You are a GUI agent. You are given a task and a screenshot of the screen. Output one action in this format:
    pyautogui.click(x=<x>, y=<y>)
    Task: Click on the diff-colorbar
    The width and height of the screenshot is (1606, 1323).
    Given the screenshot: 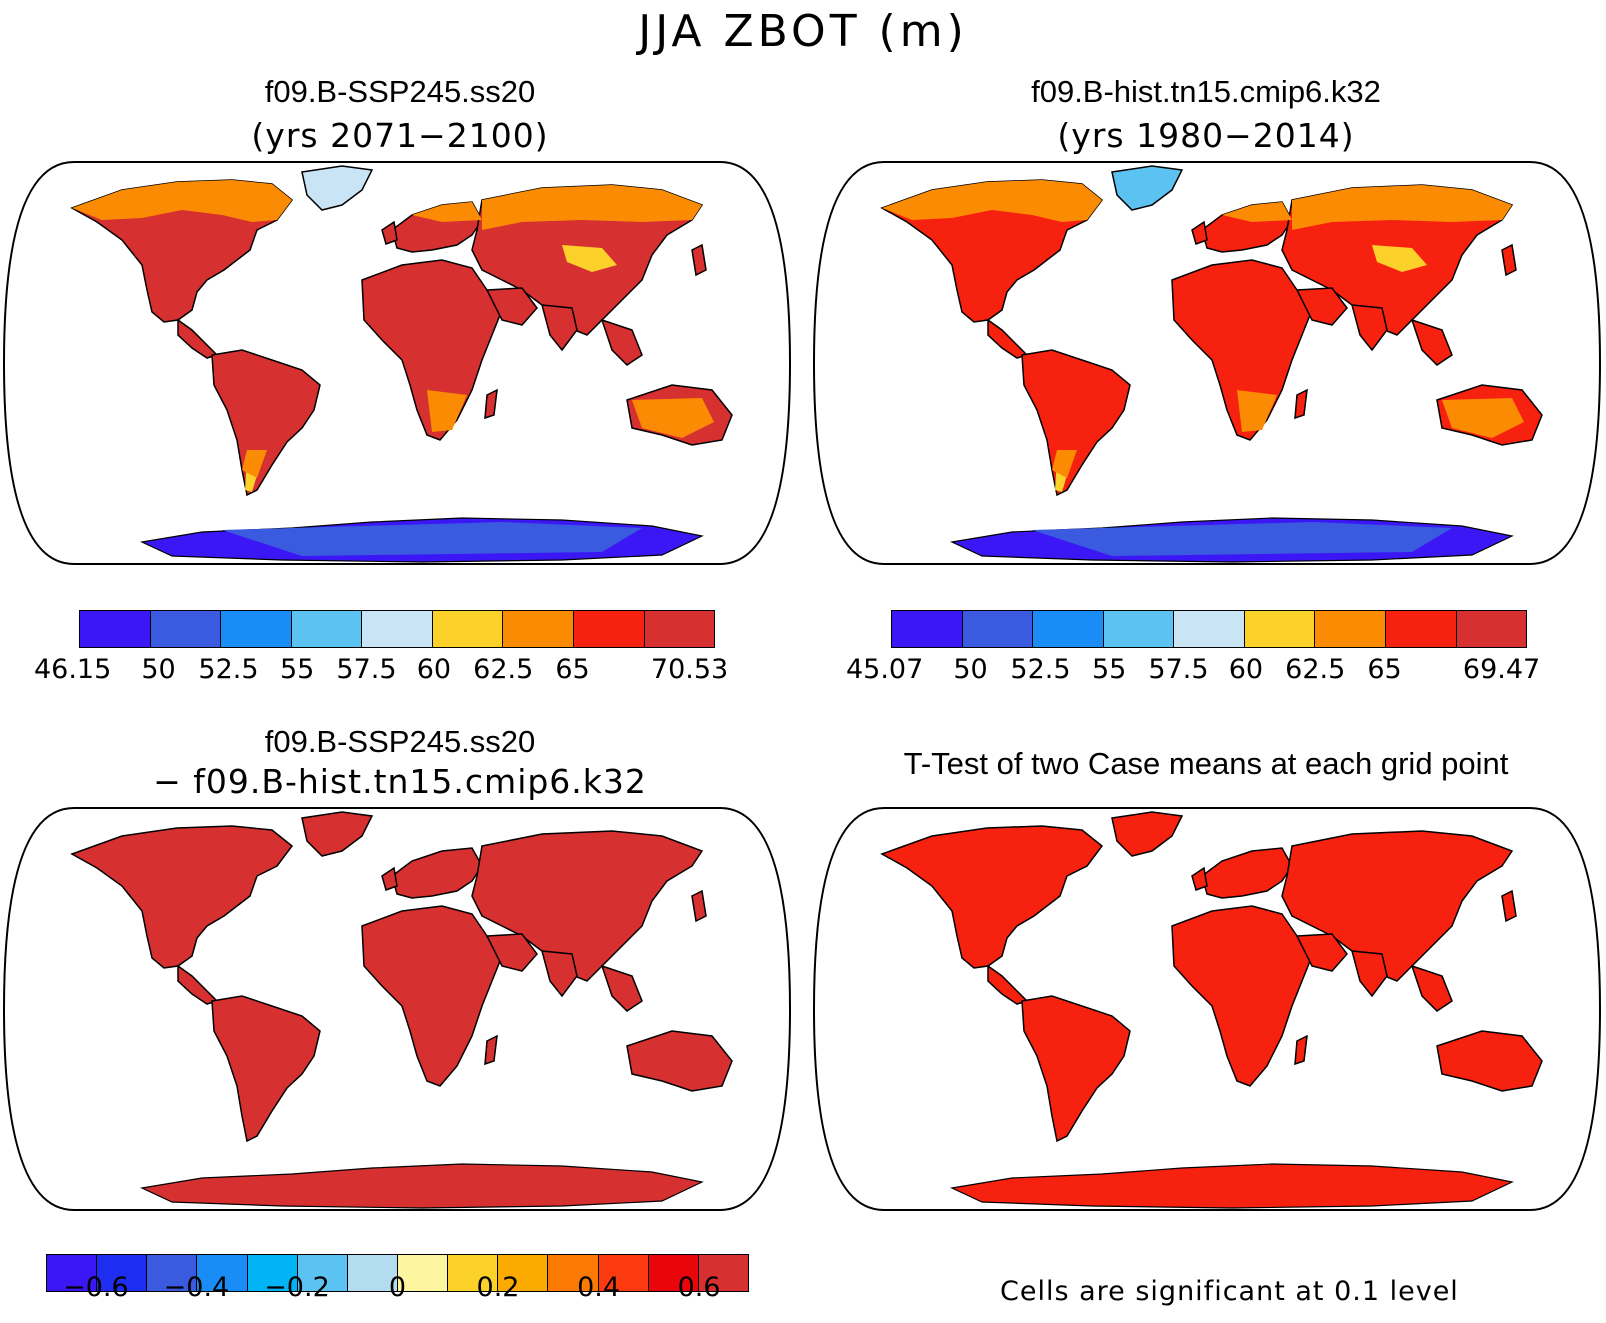 What is the action you would take?
    pyautogui.click(x=397, y=1273)
    